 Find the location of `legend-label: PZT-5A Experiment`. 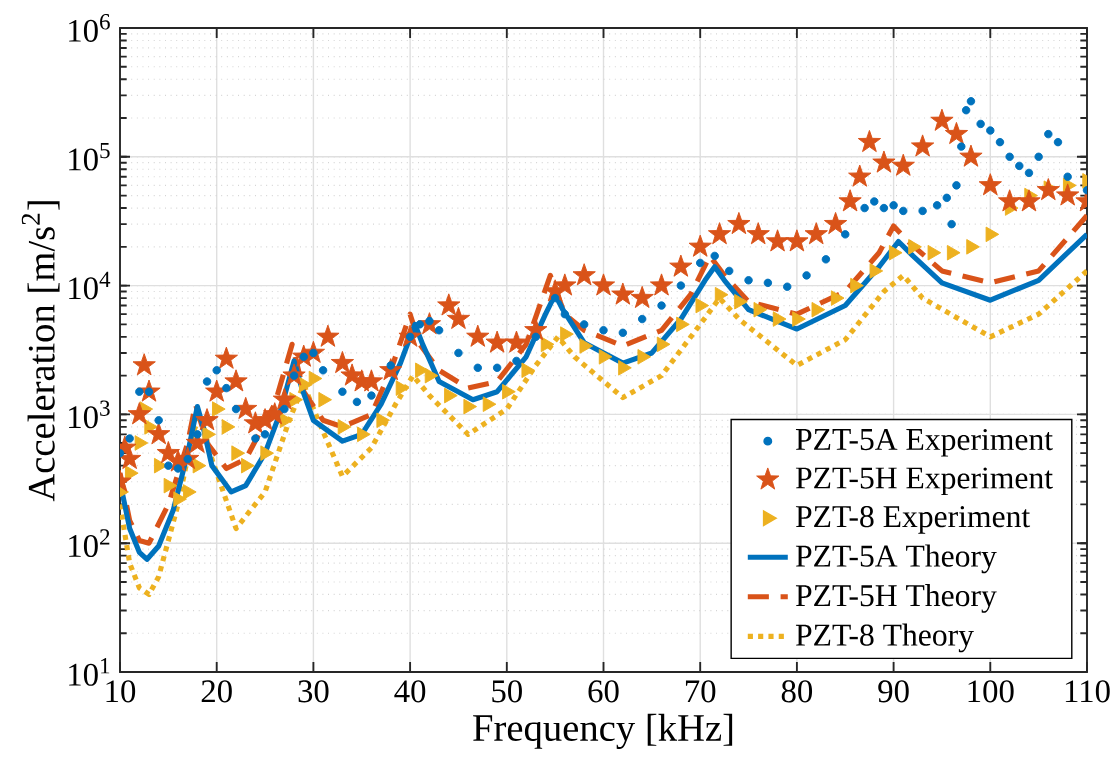

legend-label: PZT-5A Experiment is located at coordinates (924, 442).